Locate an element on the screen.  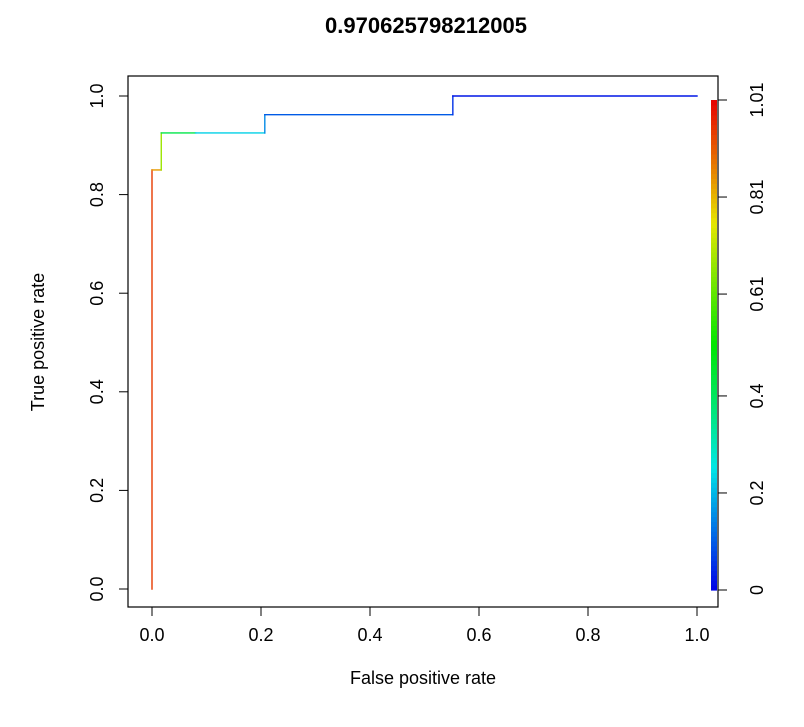
x-tick-label: 0.6 is located at coordinates (478, 635).